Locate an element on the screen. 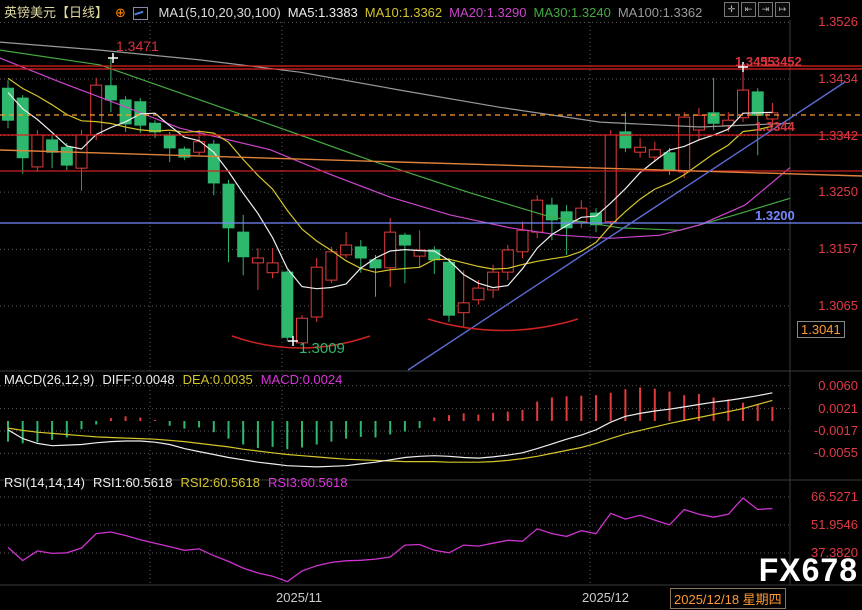 The image size is (862, 610). ma100-value: MA100:1.3362 is located at coordinates (660, 12).